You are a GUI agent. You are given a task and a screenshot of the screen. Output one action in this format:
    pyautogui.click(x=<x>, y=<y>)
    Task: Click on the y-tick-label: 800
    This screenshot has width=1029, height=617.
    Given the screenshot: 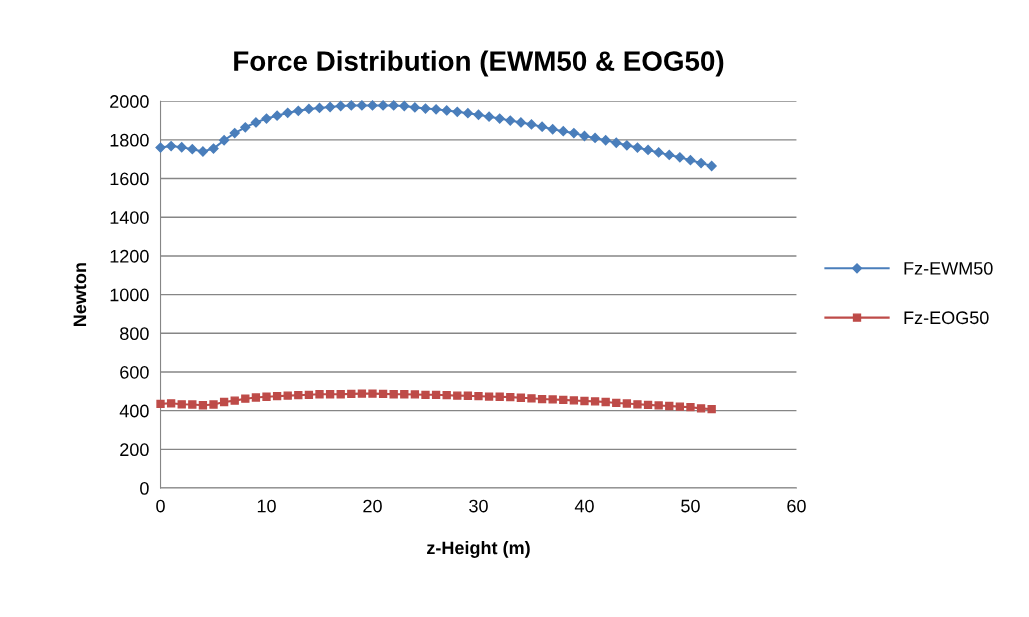 What is the action you would take?
    pyautogui.click(x=134, y=334)
    